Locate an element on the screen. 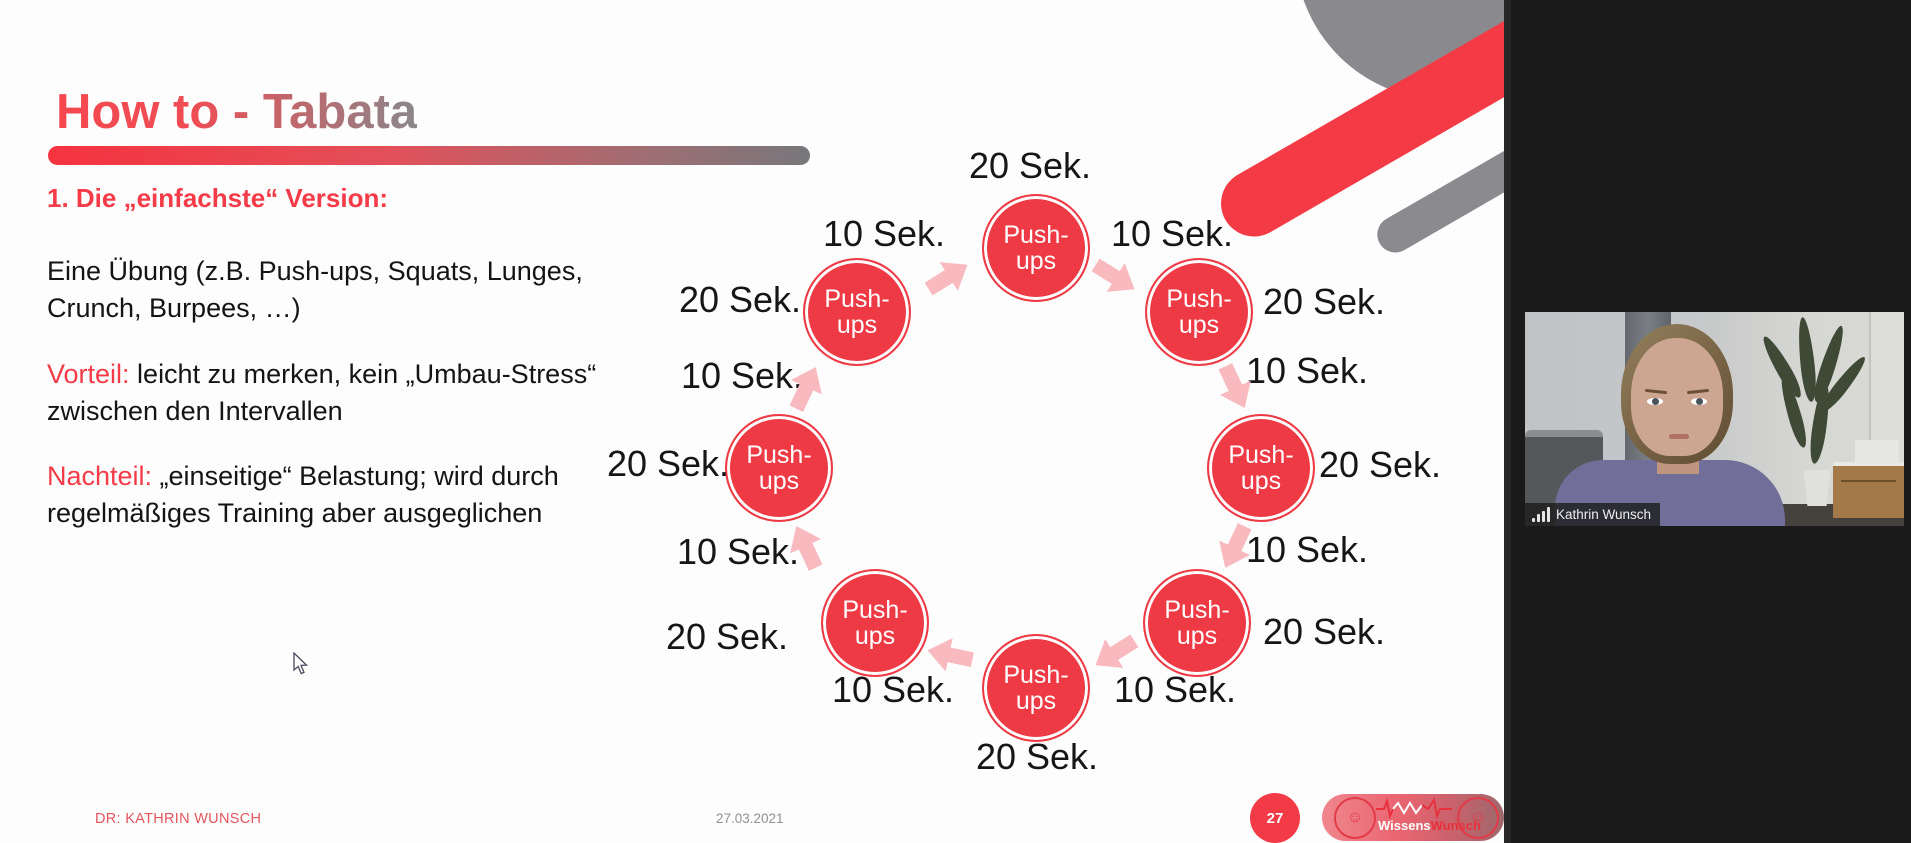 Image resolution: width=1911 pixels, height=843 pixels. tabata-step-circle-upper-right: Push-ups is located at coordinates (1199, 312).